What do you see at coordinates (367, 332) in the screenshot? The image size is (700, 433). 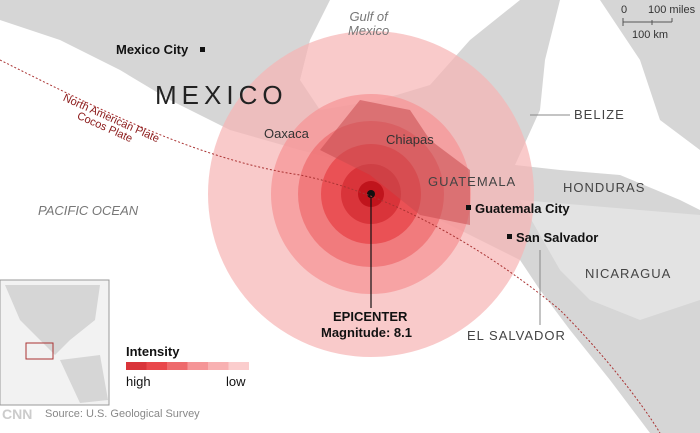 I see `epicenter-magnitude: Magnitude: 8.1` at bounding box center [367, 332].